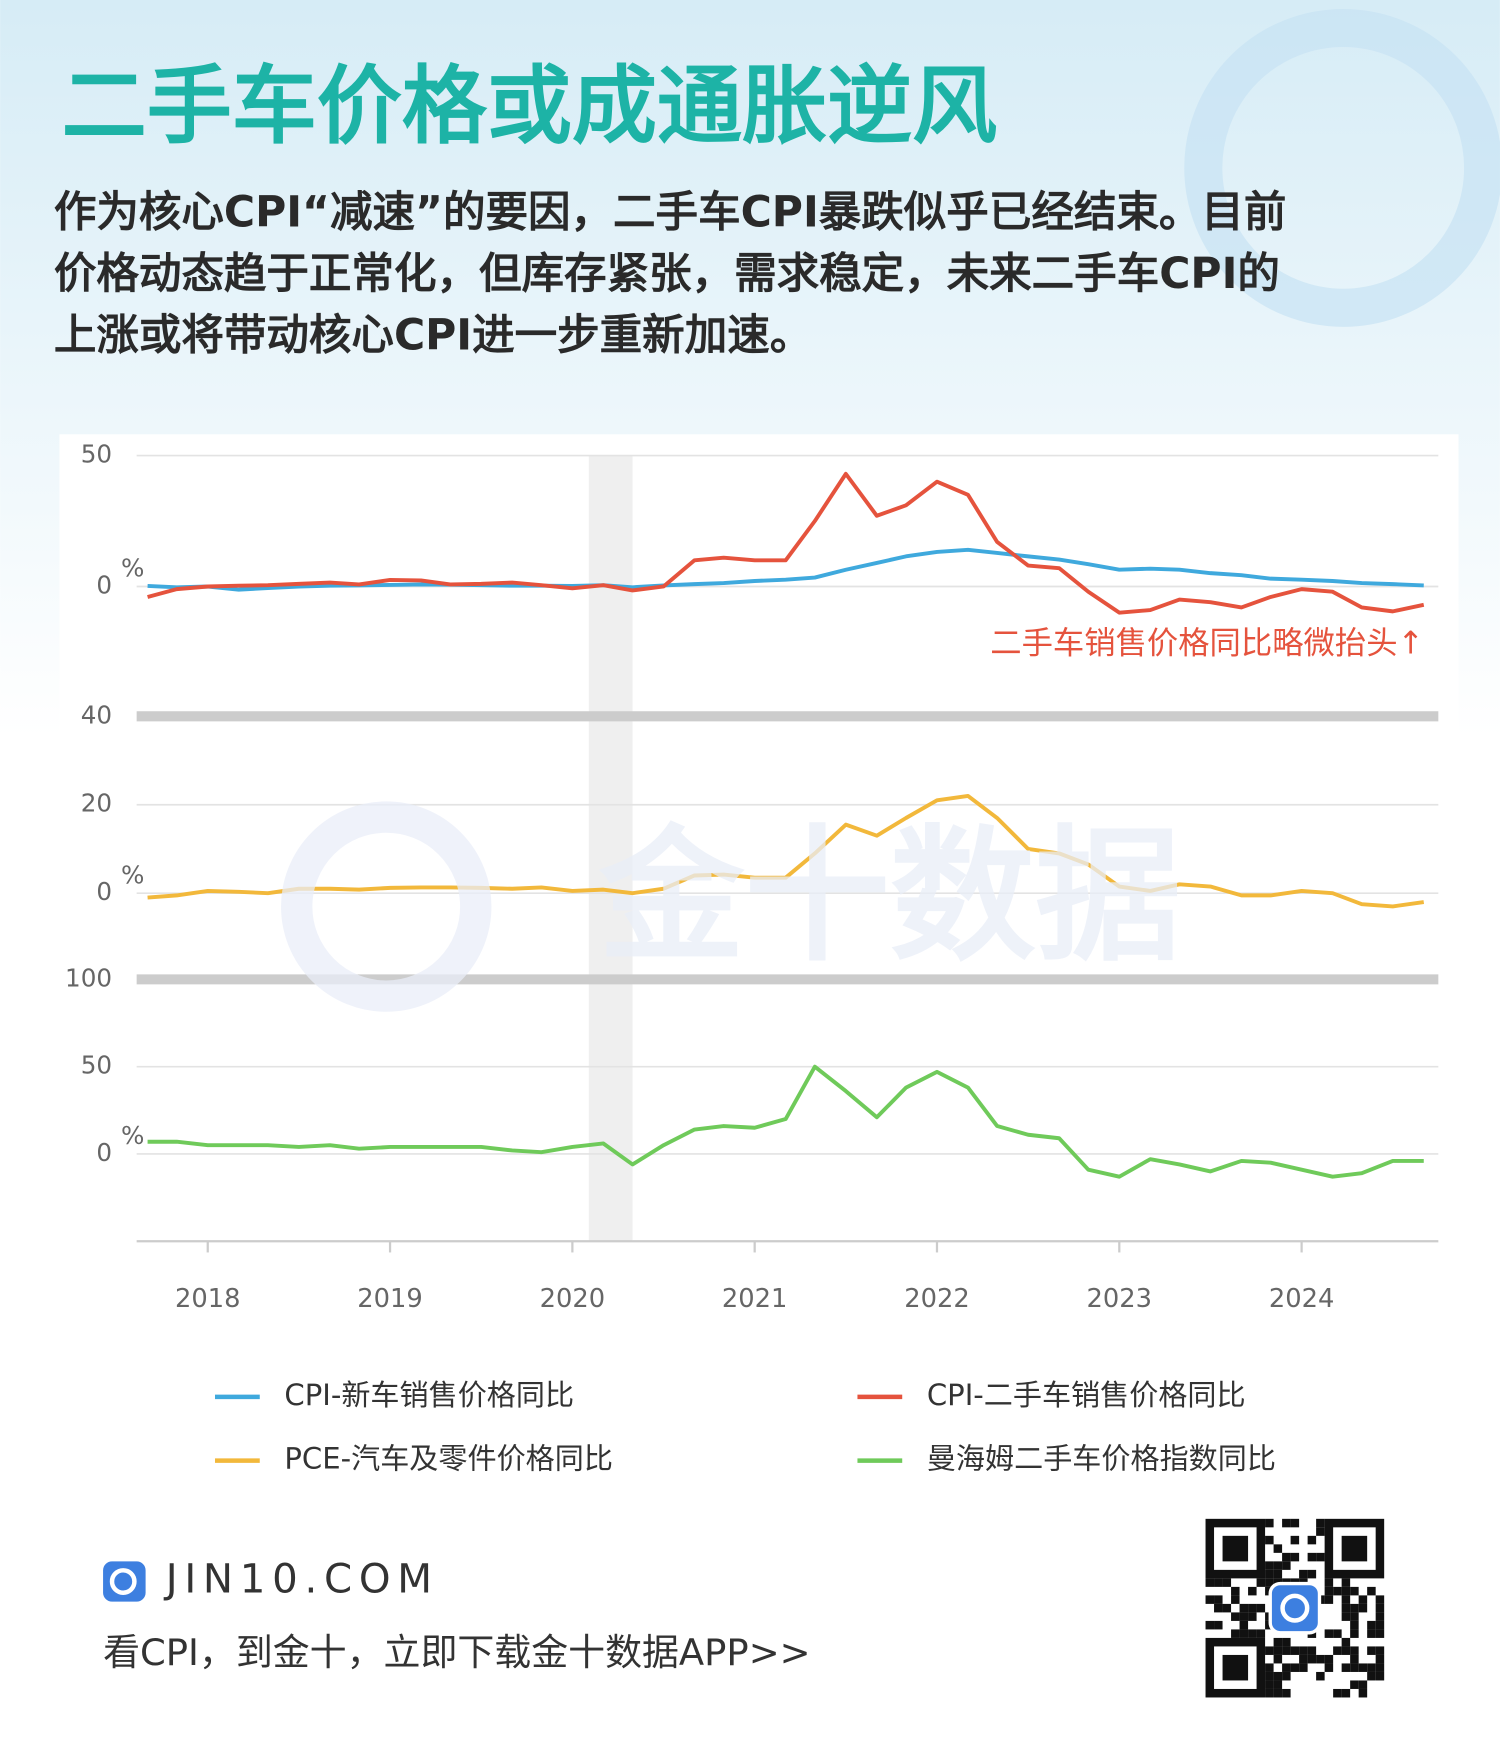 This screenshot has height=1755, width=1500. I want to click on y-tick-label: 40, so click(96, 714).